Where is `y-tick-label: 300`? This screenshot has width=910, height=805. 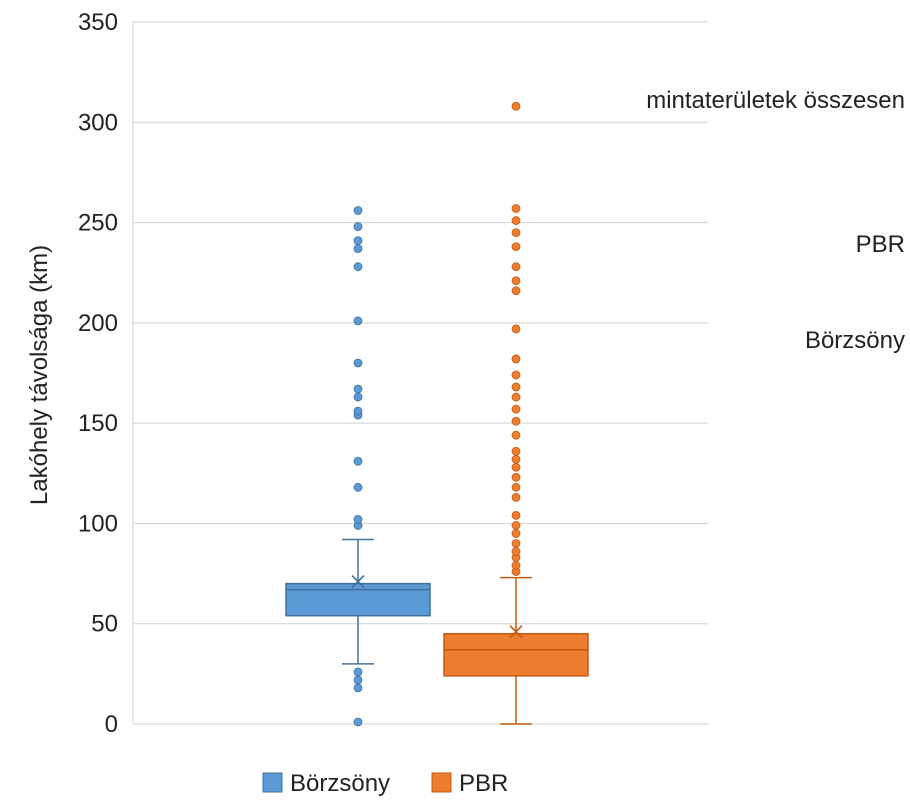
y-tick-label: 300 is located at coordinates (98, 122).